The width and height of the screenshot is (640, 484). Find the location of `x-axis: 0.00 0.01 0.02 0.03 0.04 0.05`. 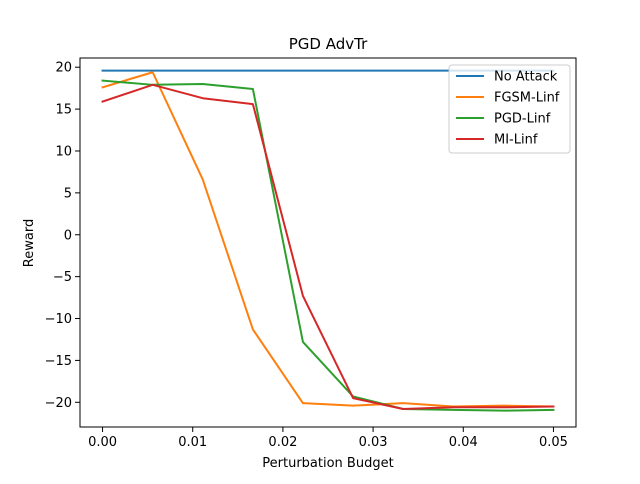

x-axis: 0.00 0.01 0.02 0.03 0.04 0.05 is located at coordinates (328, 438).